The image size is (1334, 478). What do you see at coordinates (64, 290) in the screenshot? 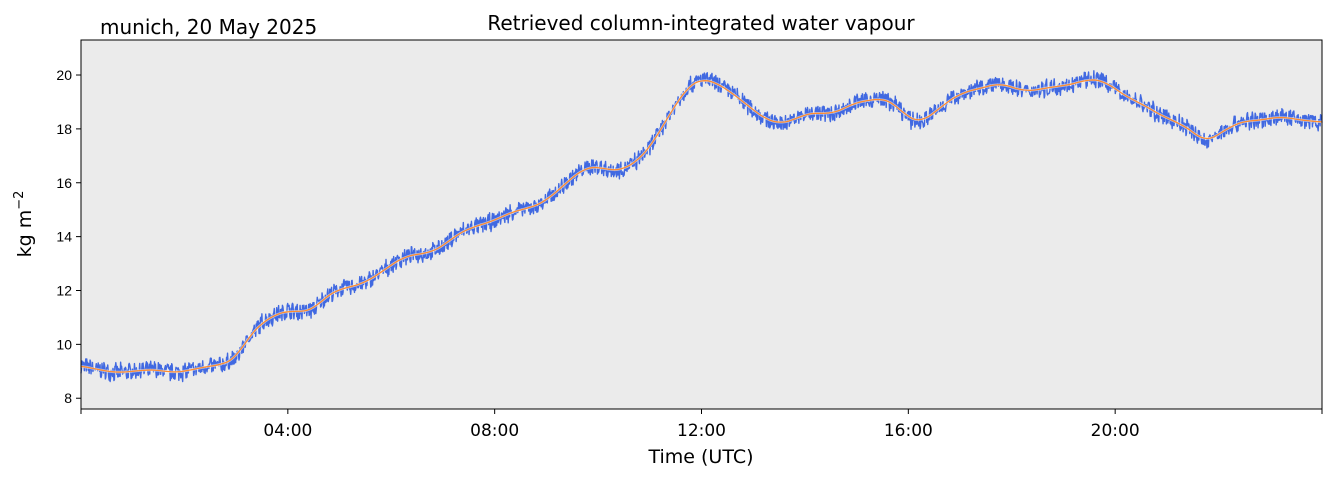
I see `y-tick-label: 12` at bounding box center [64, 290].